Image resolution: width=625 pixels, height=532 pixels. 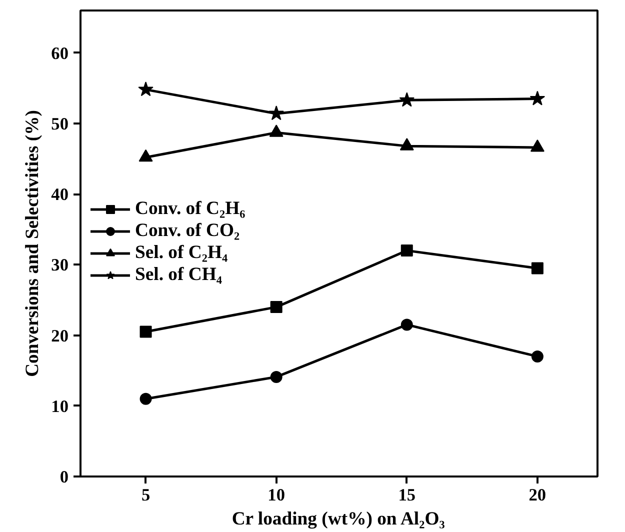 I want to click on legend-label: Conv. of C₂H₆, so click(x=190, y=209).